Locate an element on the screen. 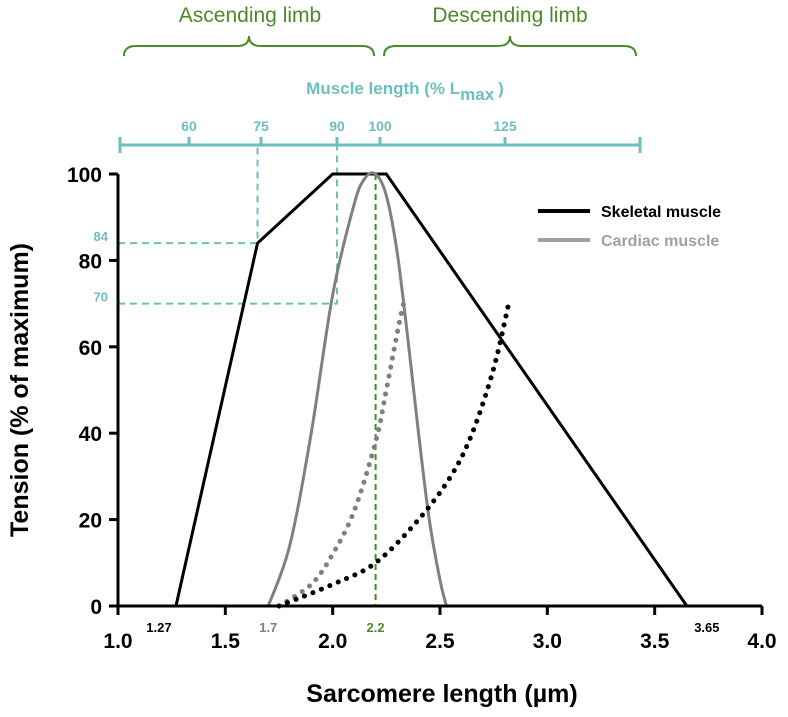  y-tick-label: 60 is located at coordinates (90, 348).